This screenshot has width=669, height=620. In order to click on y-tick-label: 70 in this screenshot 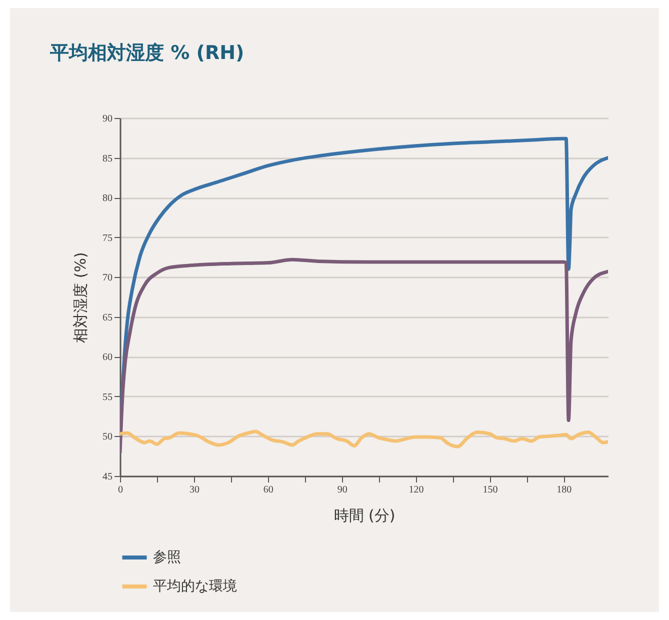, I will do `click(107, 278)`.